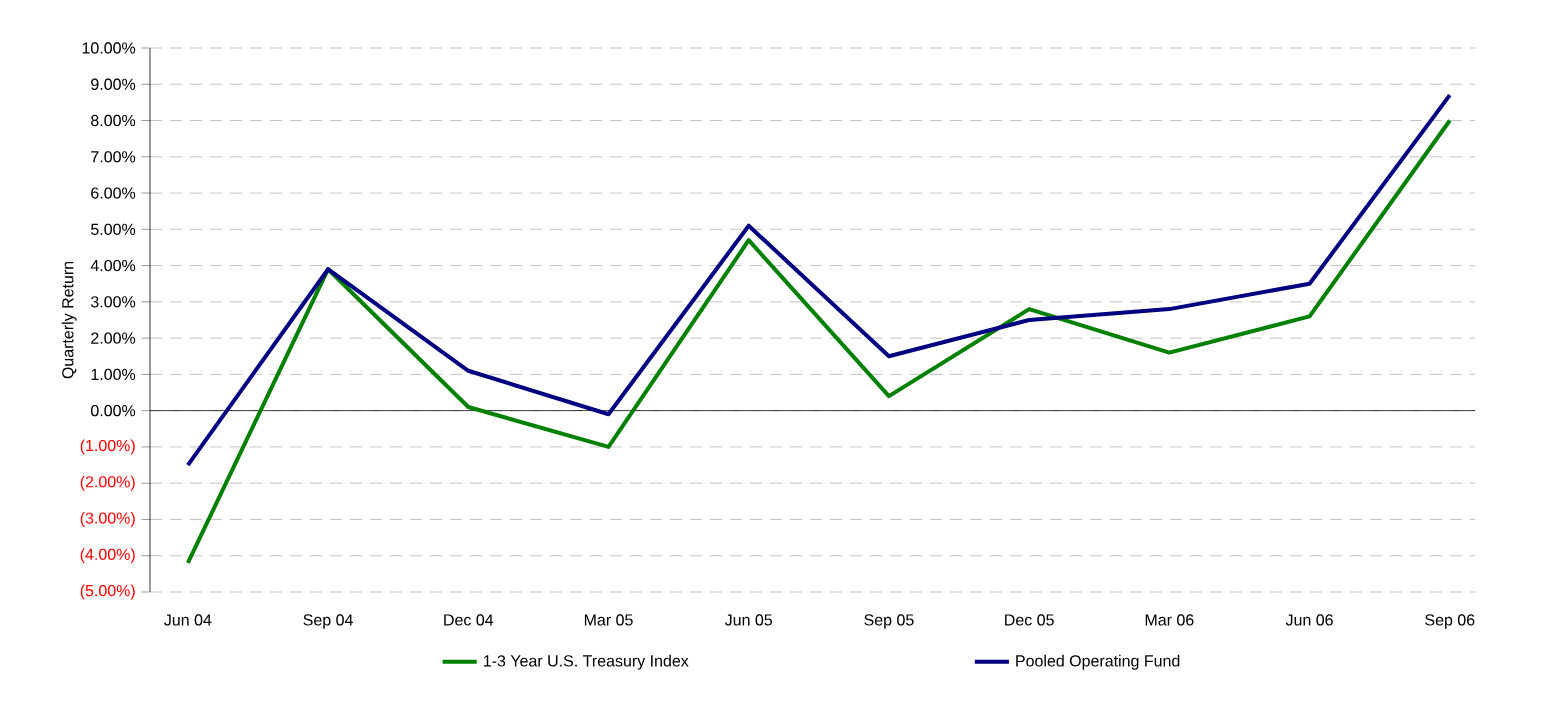 The image size is (1553, 705). I want to click on y-tick-label: 5.00%, so click(113, 229).